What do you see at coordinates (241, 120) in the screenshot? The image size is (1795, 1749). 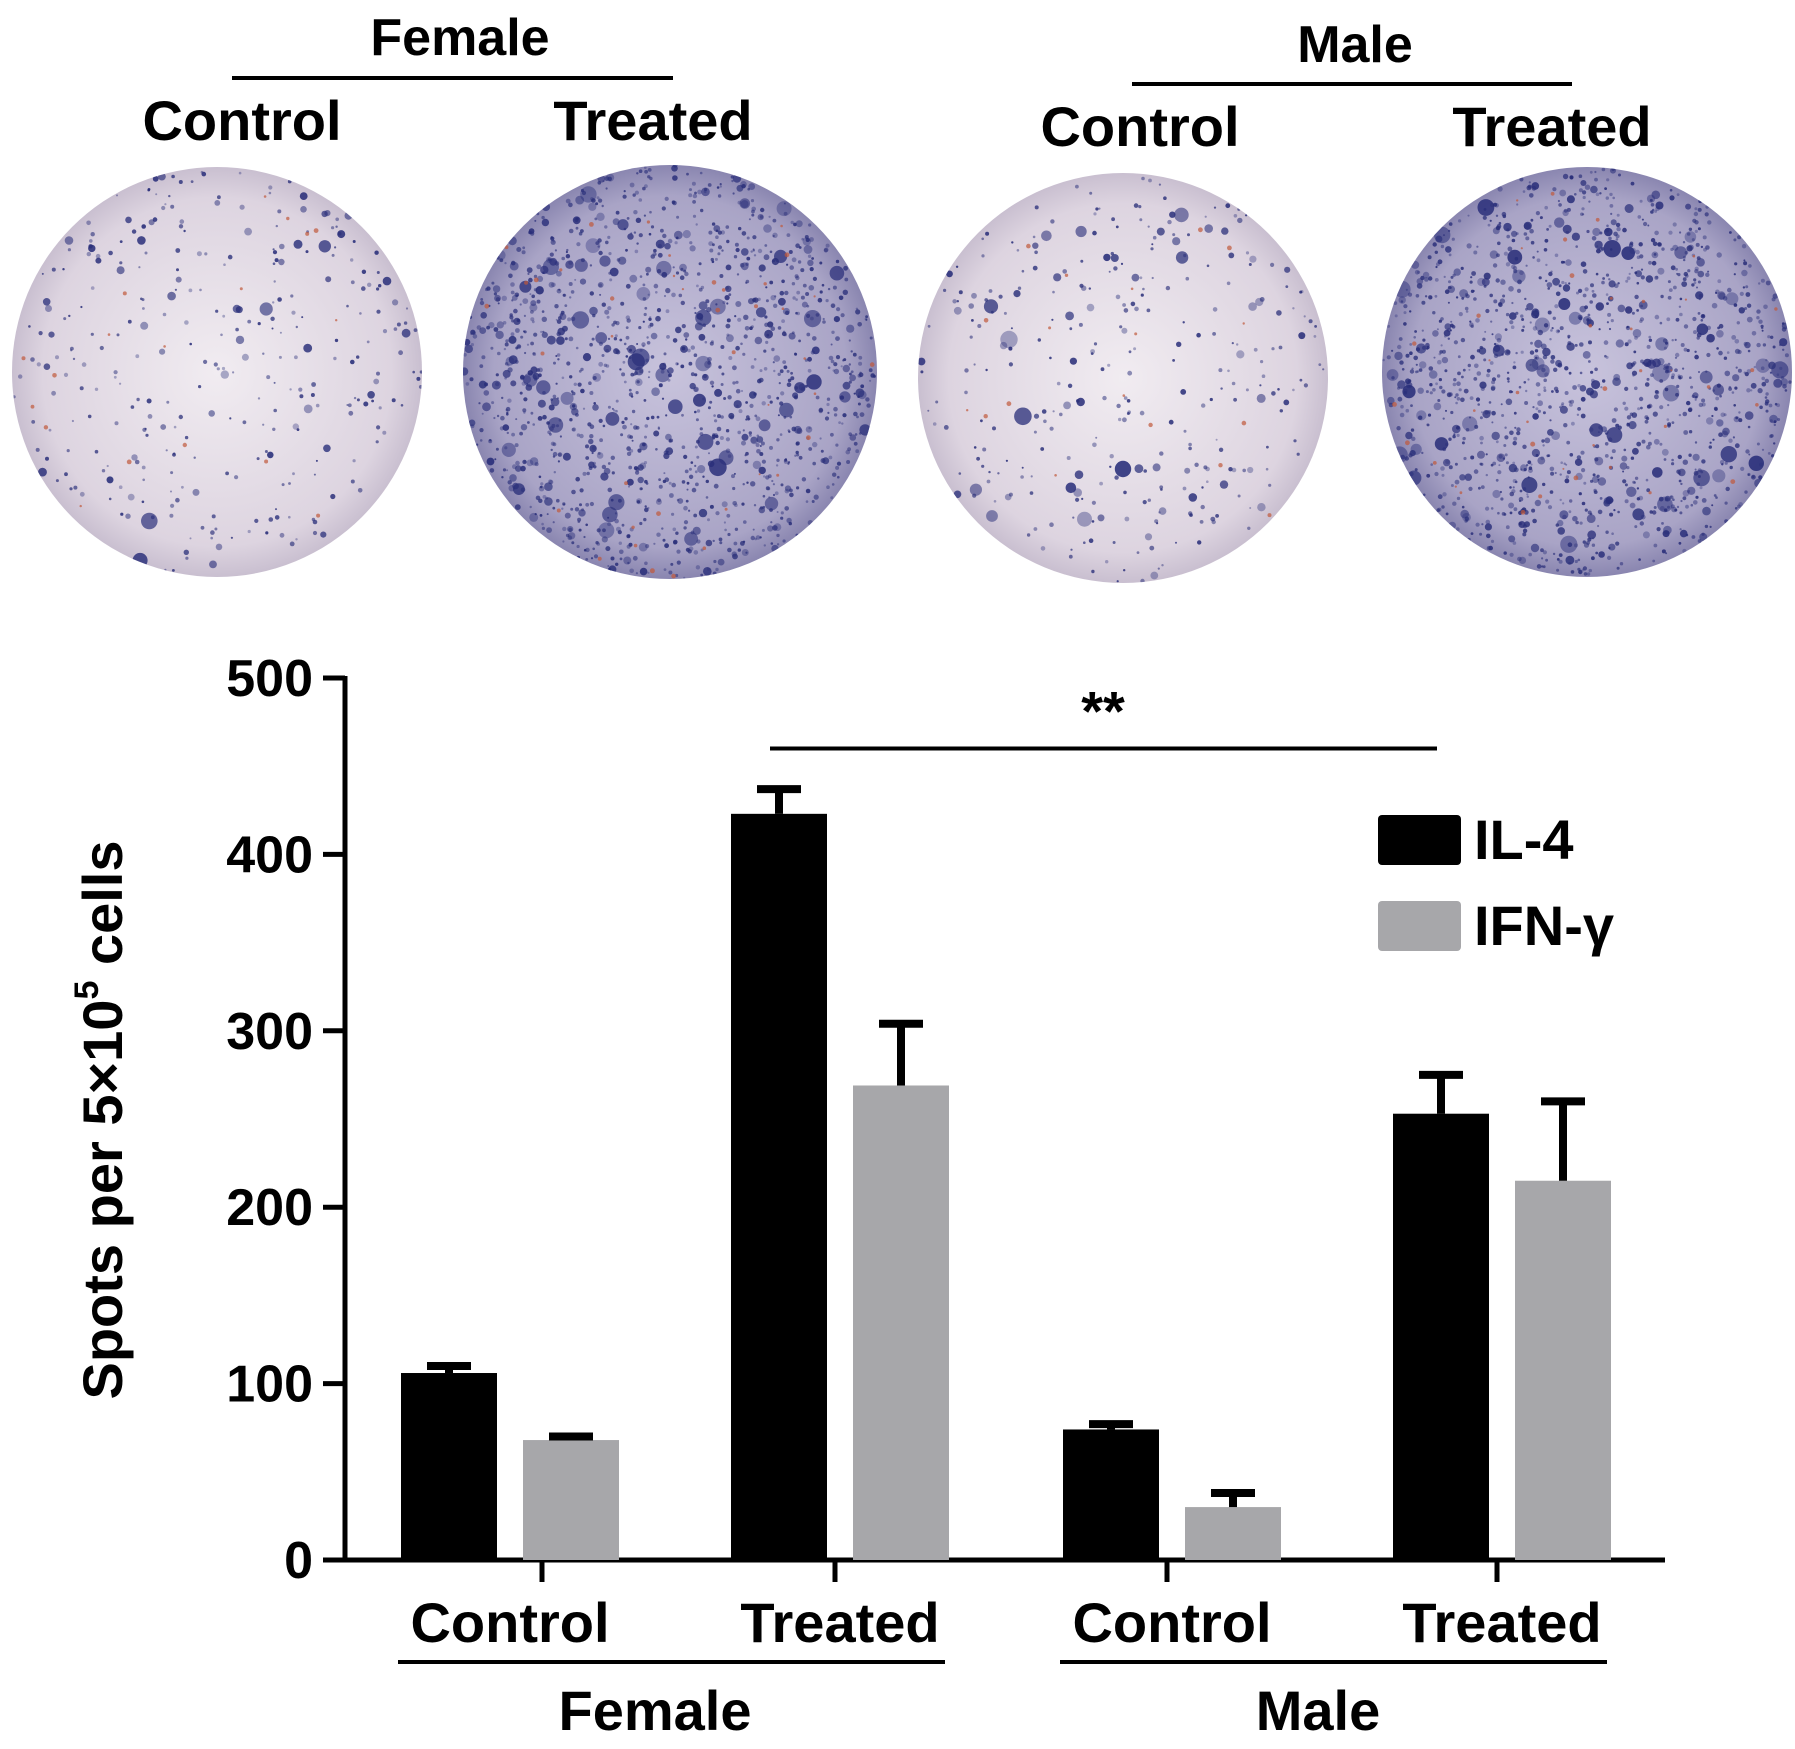 I see `well-label-female-control: Control` at bounding box center [241, 120].